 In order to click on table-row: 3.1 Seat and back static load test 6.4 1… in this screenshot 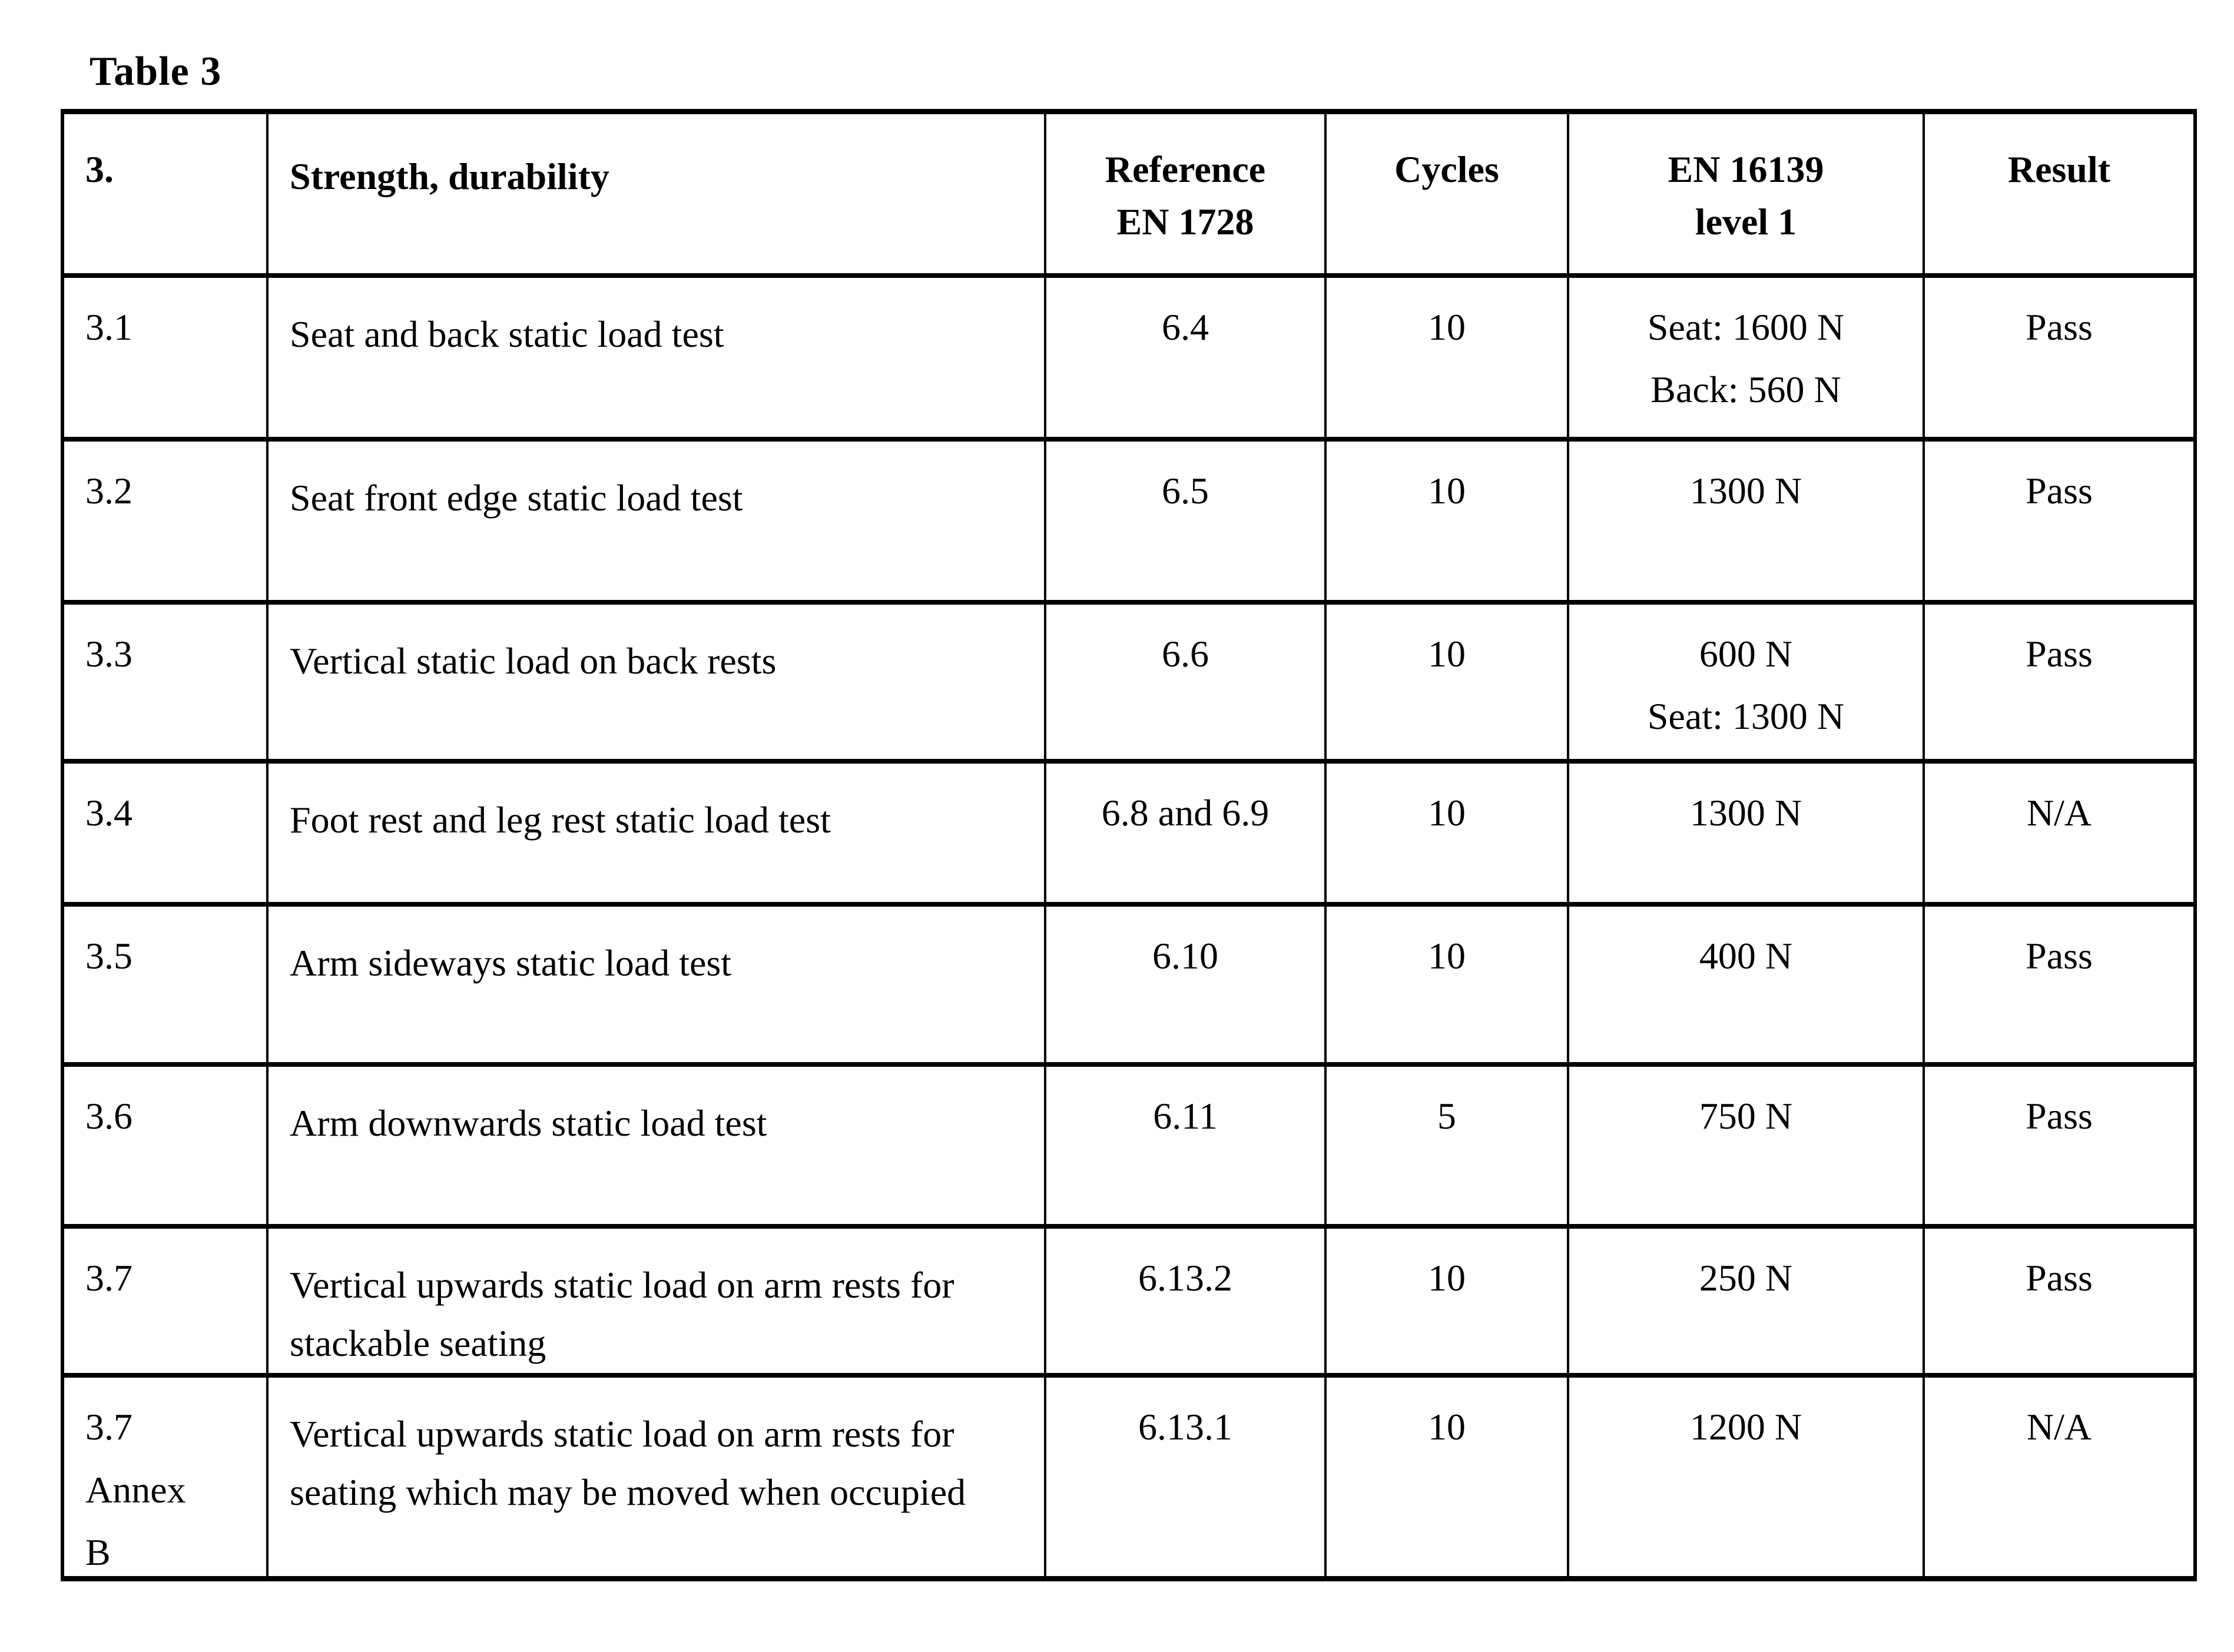, I will do `click(1129, 358)`.